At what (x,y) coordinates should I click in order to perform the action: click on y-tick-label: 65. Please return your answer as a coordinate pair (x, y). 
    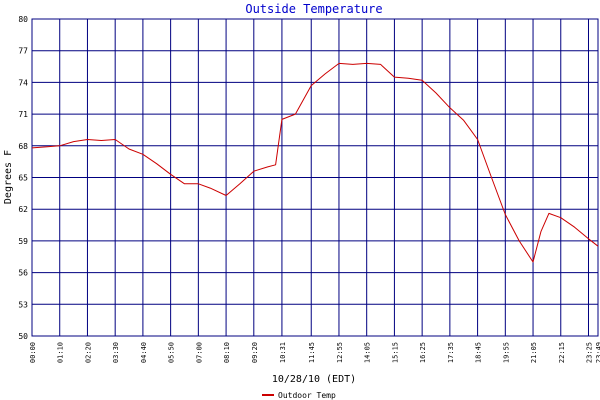
    Looking at the image, I should click on (23, 178).